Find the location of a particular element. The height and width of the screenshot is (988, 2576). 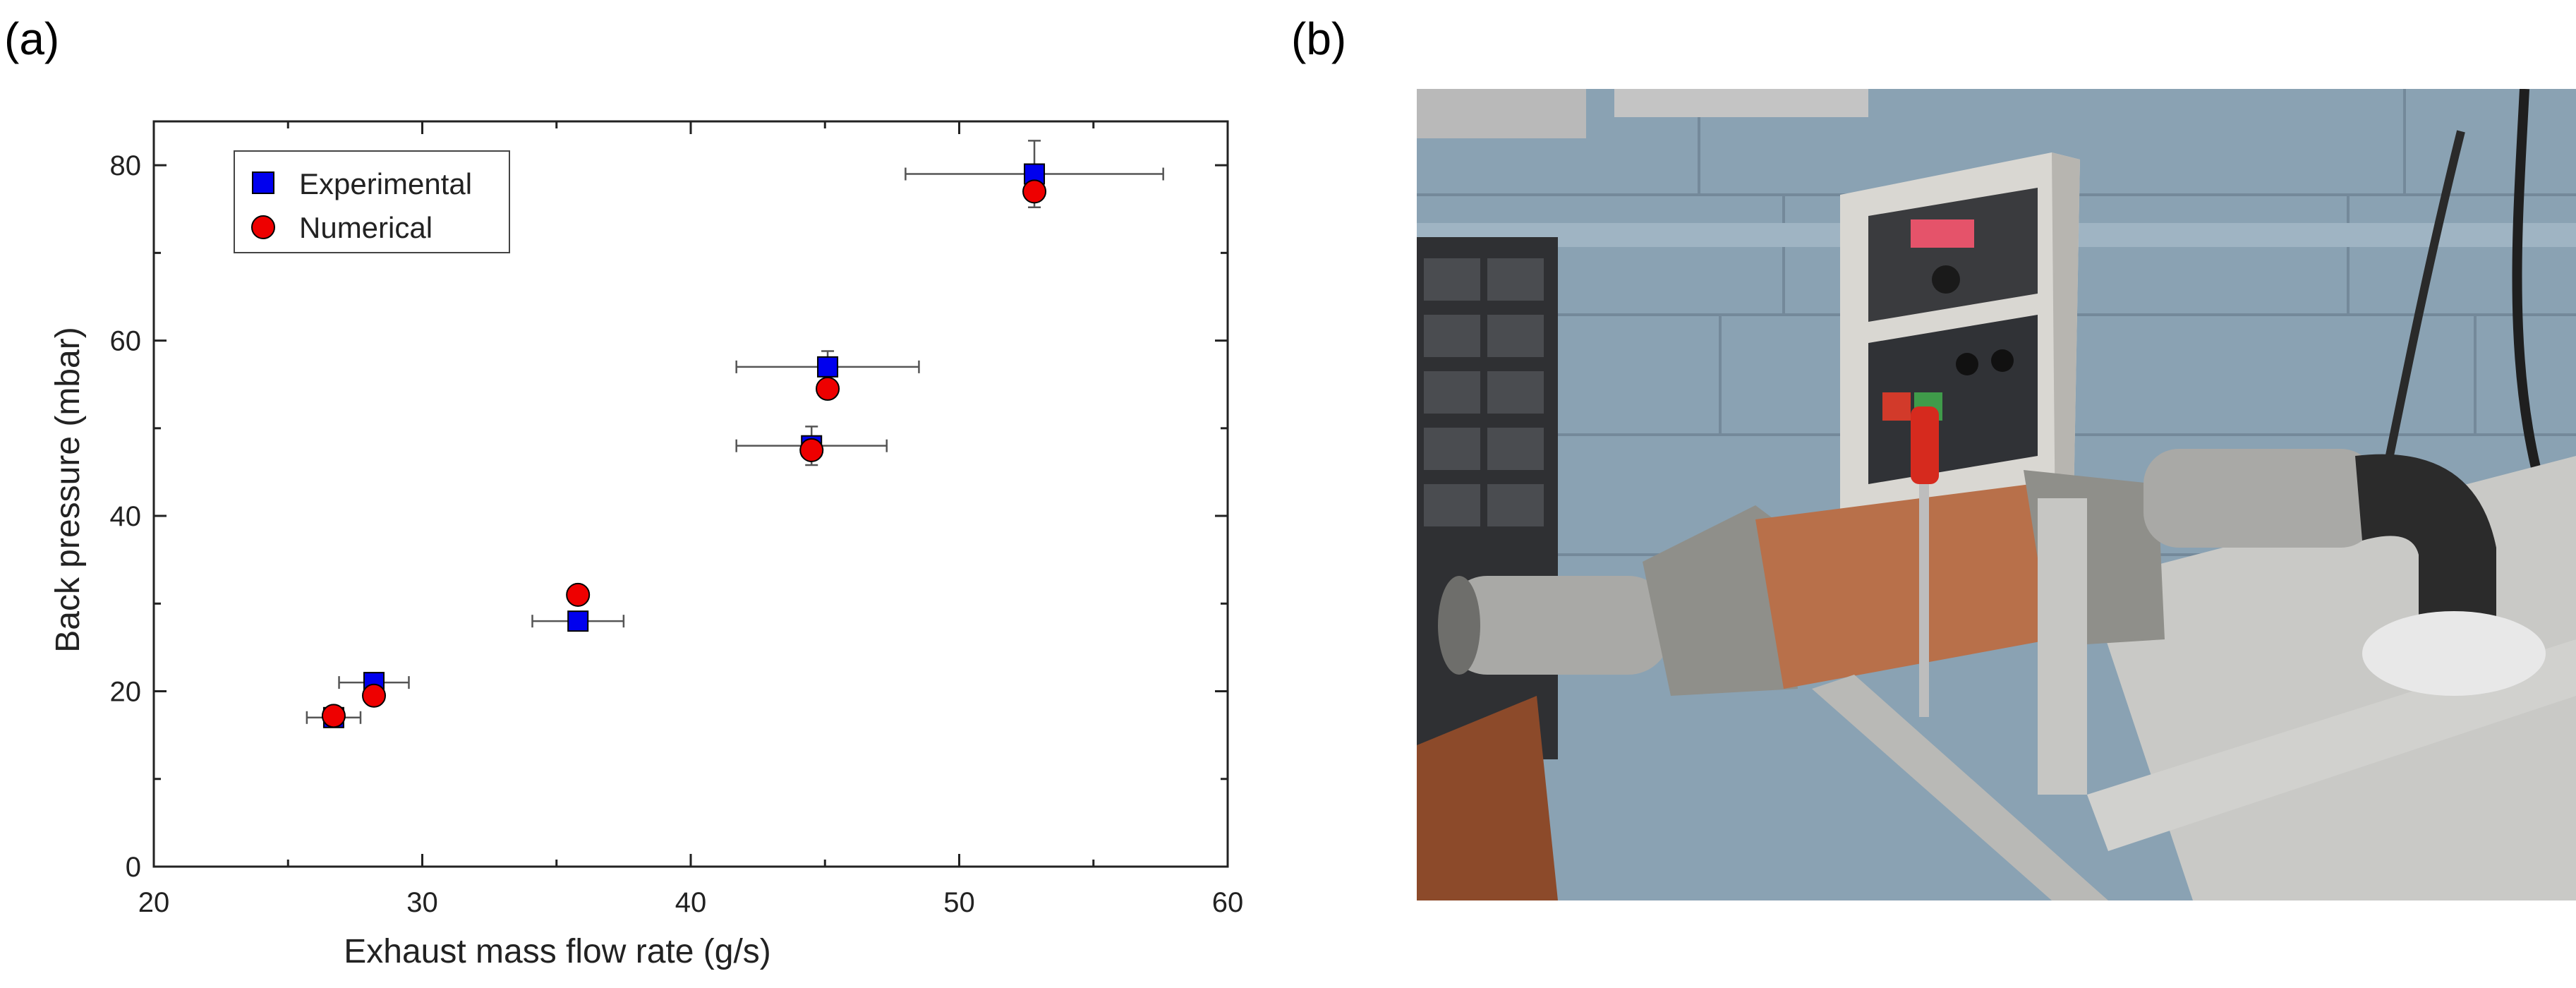

legend-square-icon is located at coordinates (263, 183).